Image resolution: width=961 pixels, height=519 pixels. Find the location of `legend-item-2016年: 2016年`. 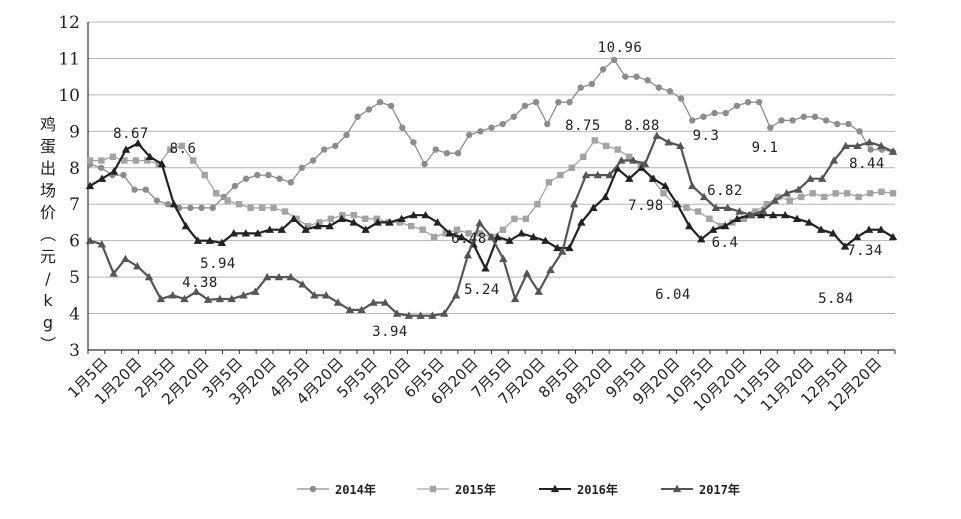

legend-item-2016年: 2016年 is located at coordinates (578, 489).